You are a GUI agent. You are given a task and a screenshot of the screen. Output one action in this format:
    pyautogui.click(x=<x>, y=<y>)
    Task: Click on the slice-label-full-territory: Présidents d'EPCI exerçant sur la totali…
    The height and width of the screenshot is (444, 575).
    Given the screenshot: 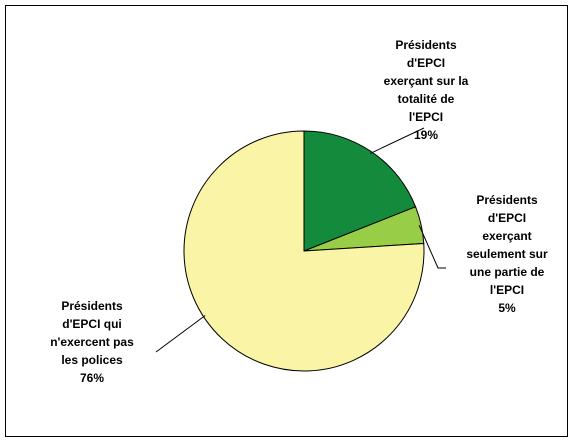 What is the action you would take?
    pyautogui.click(x=426, y=90)
    